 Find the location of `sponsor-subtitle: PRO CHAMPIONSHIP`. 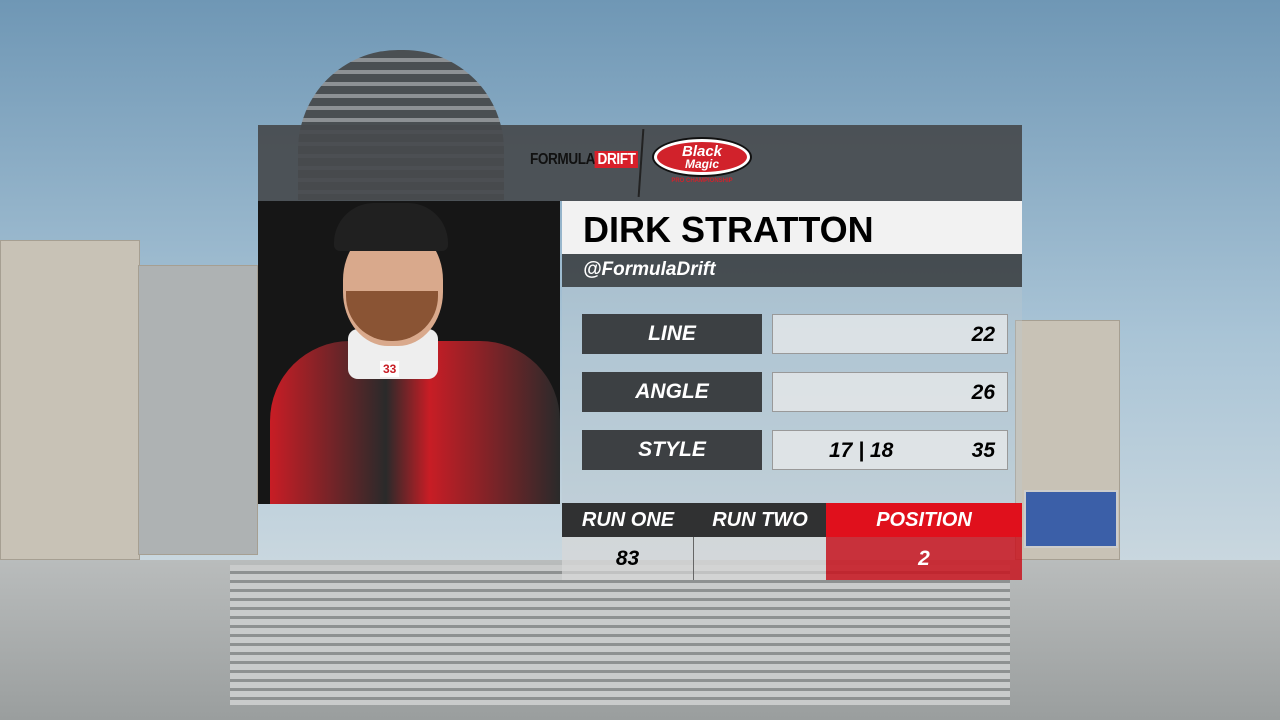

sponsor-subtitle: PRO CHAMPIONSHIP is located at coordinates (702, 181).